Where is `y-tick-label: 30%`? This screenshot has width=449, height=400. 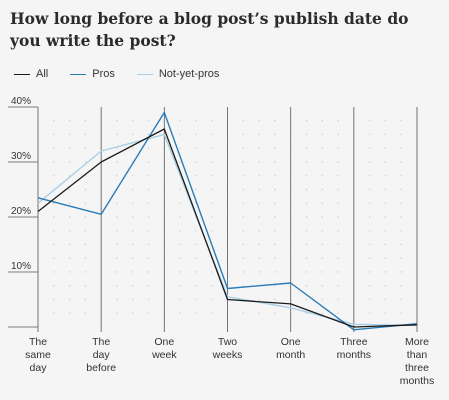 y-tick-label: 30% is located at coordinates (21, 156).